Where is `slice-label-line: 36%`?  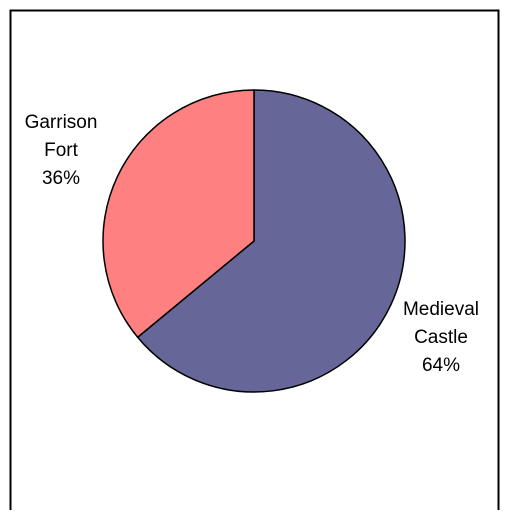 slice-label-line: 36% is located at coordinates (61, 178).